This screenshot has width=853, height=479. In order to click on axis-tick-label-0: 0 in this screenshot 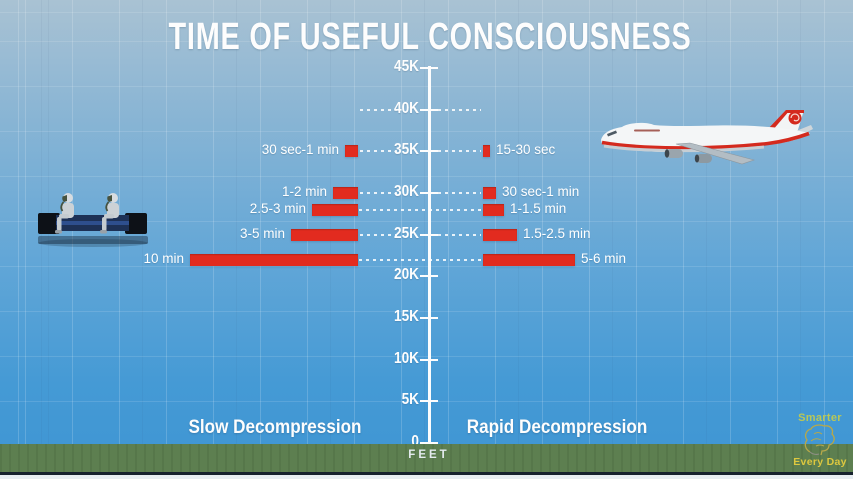, I will do `click(415, 441)`.